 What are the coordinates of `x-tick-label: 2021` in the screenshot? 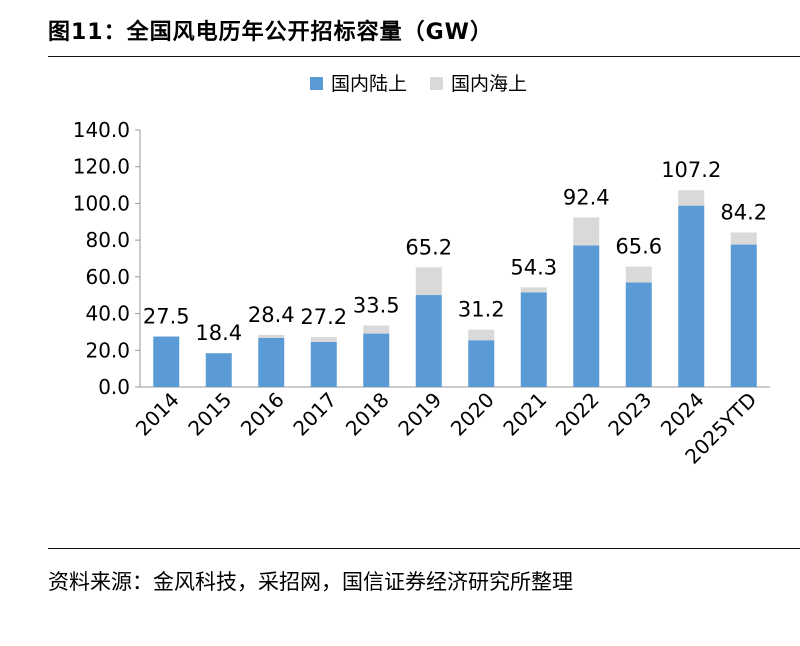 It's located at (524, 414).